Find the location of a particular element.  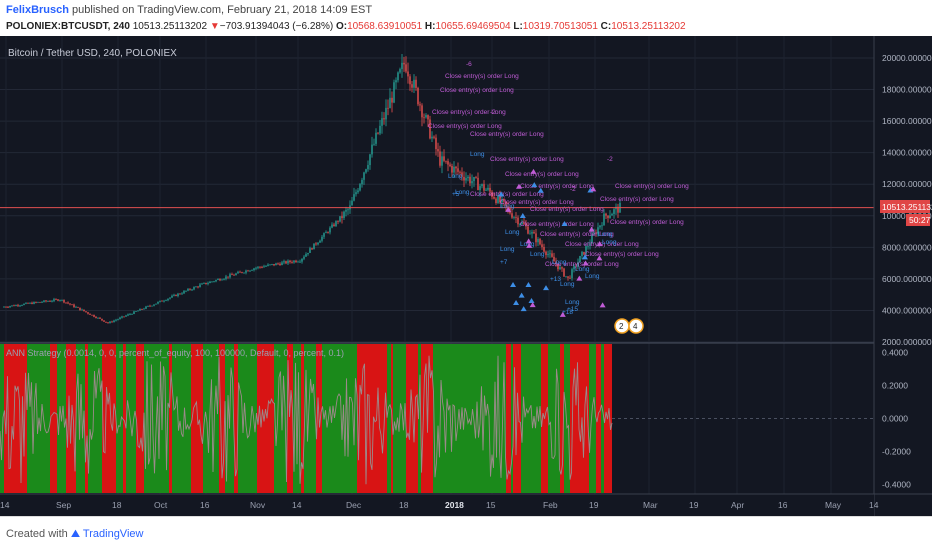

close-arrow-icon is located at coordinates (591, 229).